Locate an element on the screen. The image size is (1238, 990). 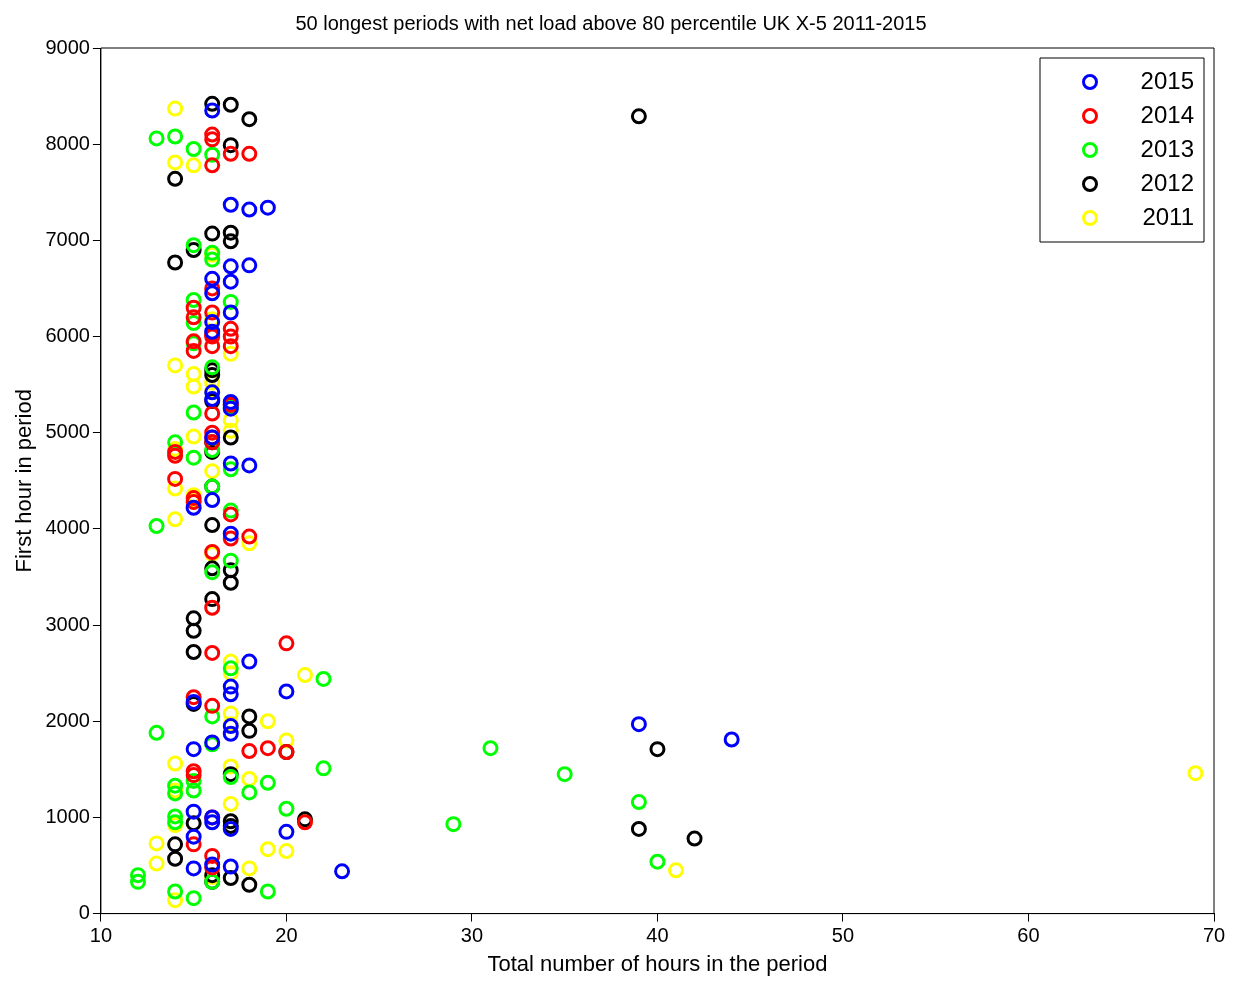
x-tick-label: 50 is located at coordinates (843, 935).